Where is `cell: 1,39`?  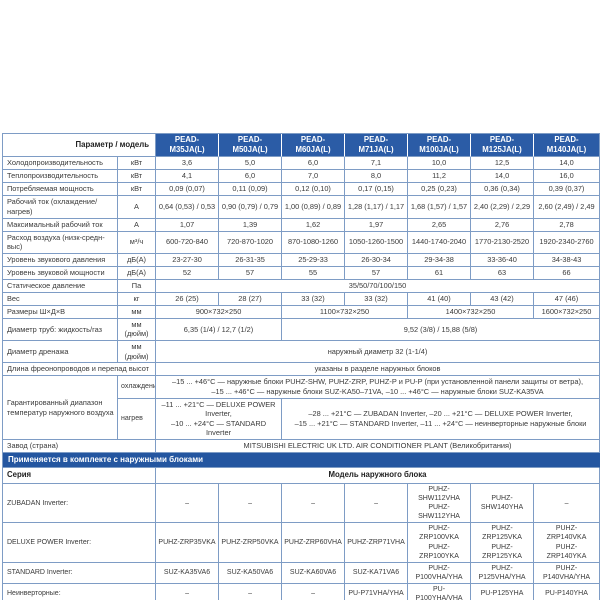 cell: 1,39 is located at coordinates (251, 225).